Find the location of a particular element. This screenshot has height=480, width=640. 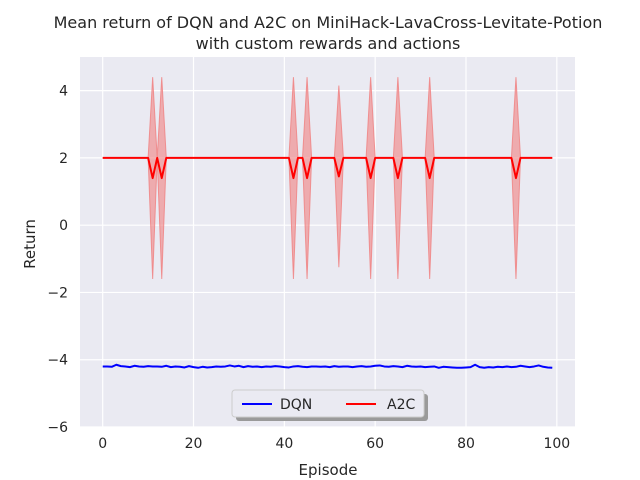

x-axis-label: Episode is located at coordinates (328, 470).